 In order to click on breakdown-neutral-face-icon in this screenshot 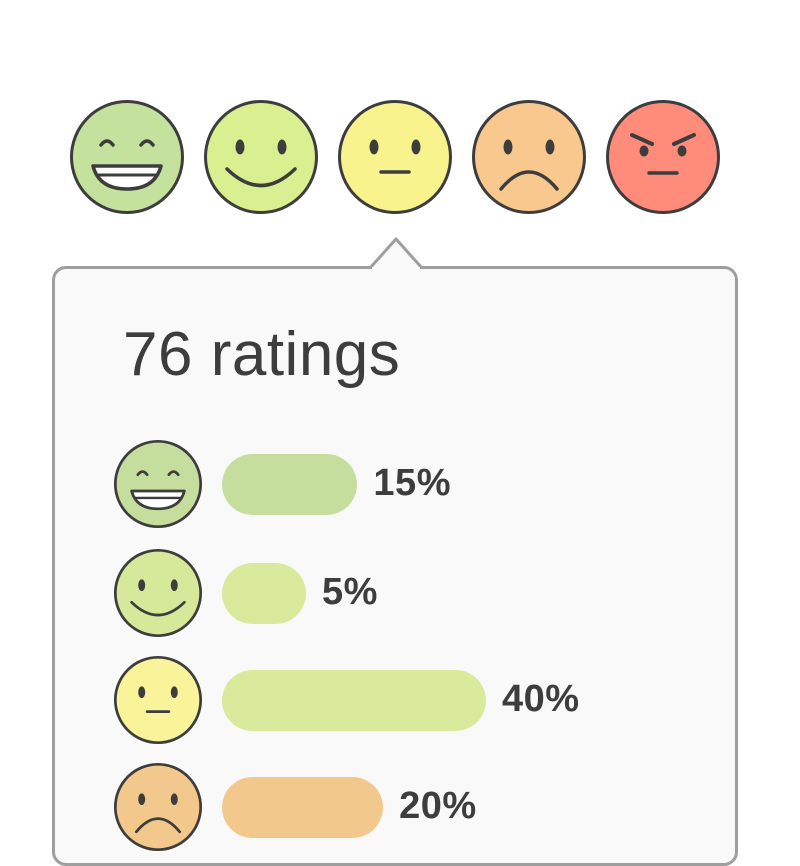, I will do `click(158, 700)`.